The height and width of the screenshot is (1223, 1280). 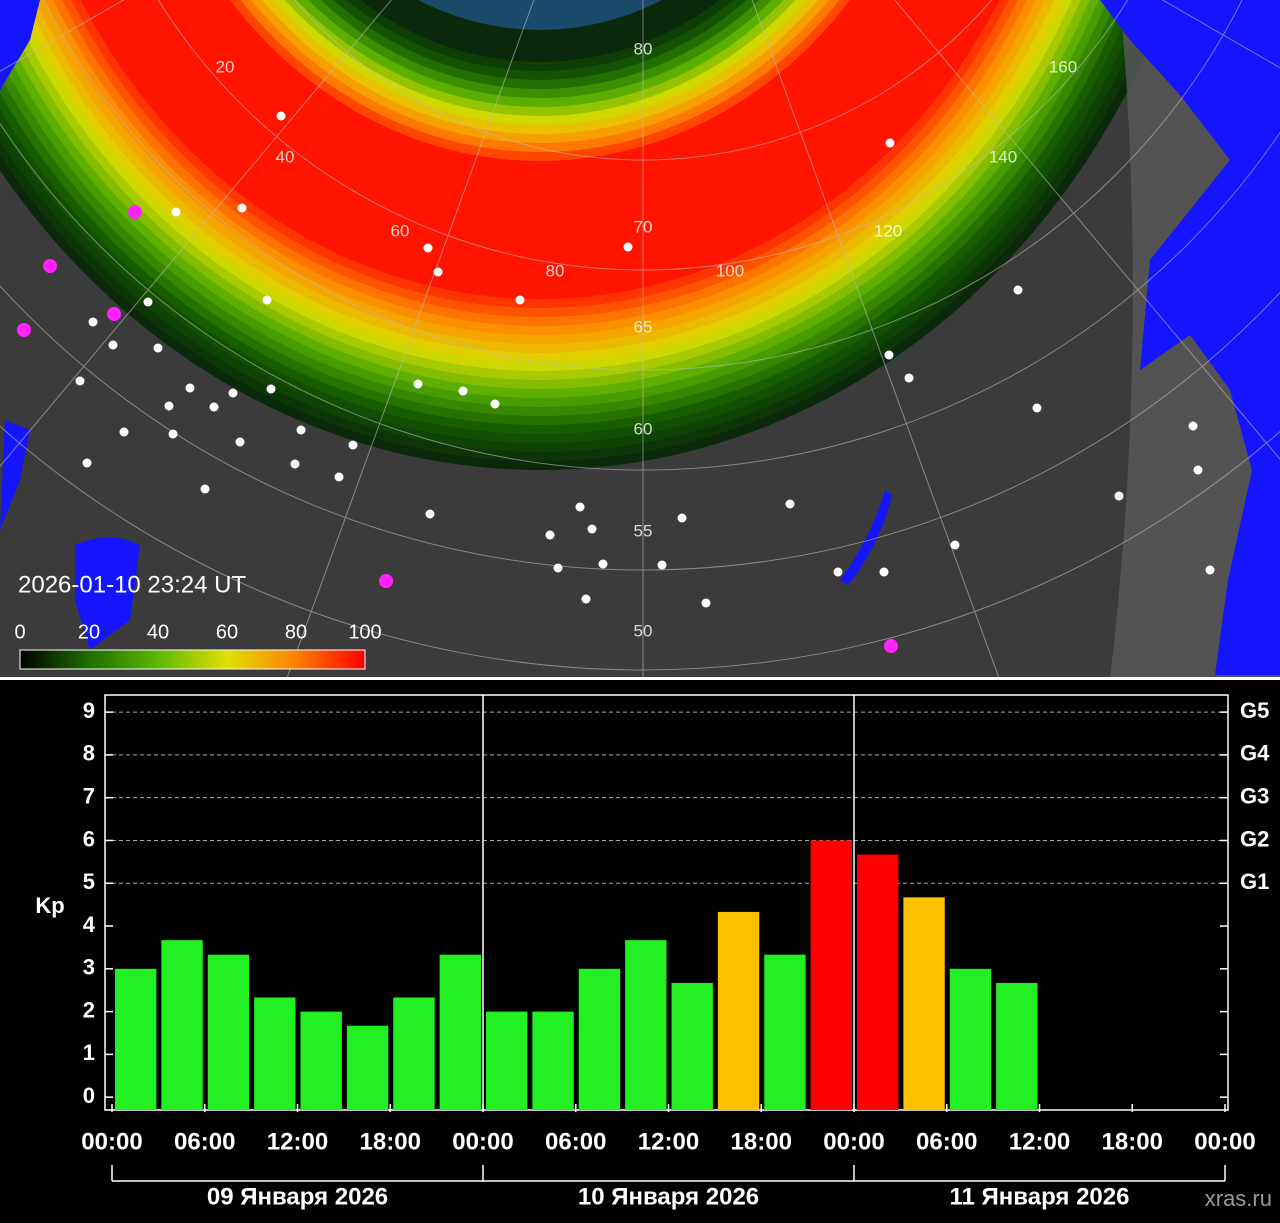 I want to click on y-tick-label: 2, so click(x=89, y=1009).